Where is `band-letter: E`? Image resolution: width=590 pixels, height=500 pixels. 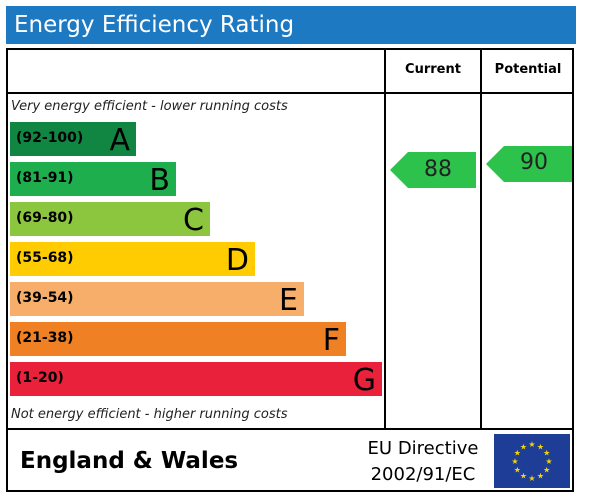
band-letter: E is located at coordinates (288, 300).